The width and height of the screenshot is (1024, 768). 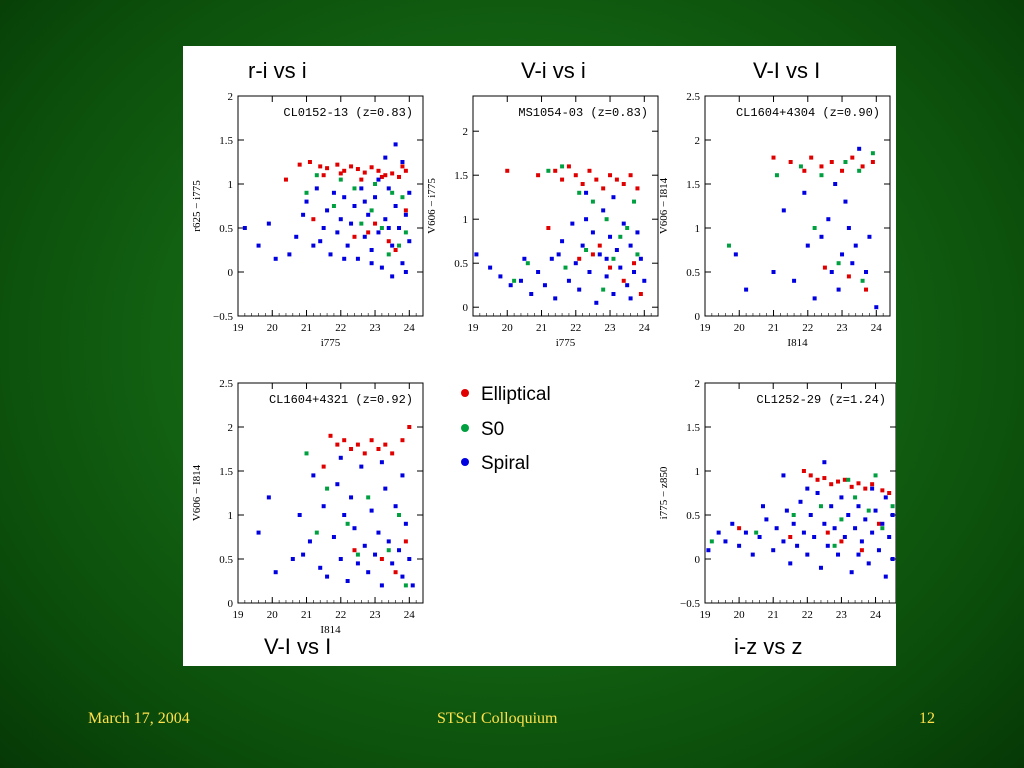 I want to click on plot-title: CL1252-29 (z=1.24), so click(x=821, y=400).